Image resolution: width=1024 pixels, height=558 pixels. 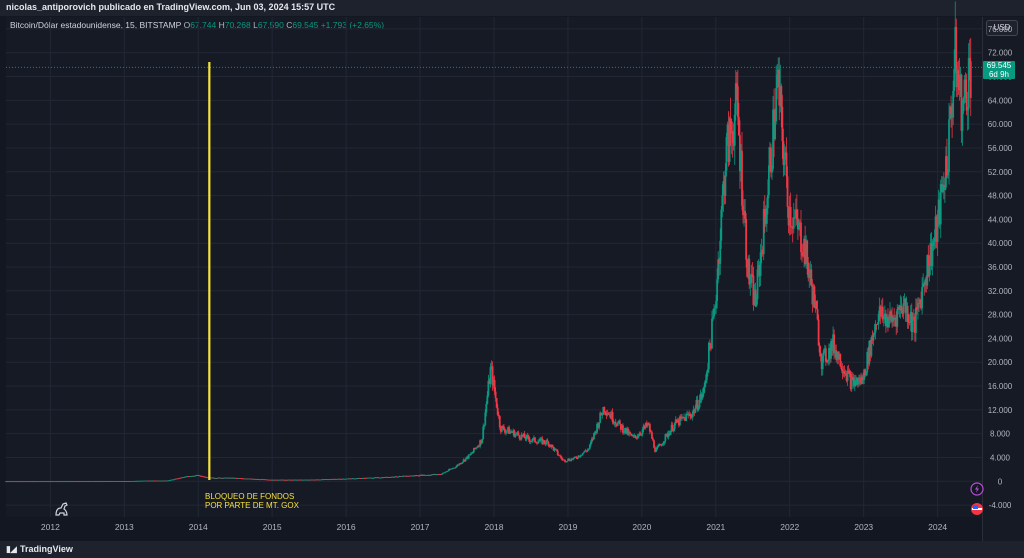 I want to click on tradingview-logo: ▮◢ TradingView, so click(x=39, y=549).